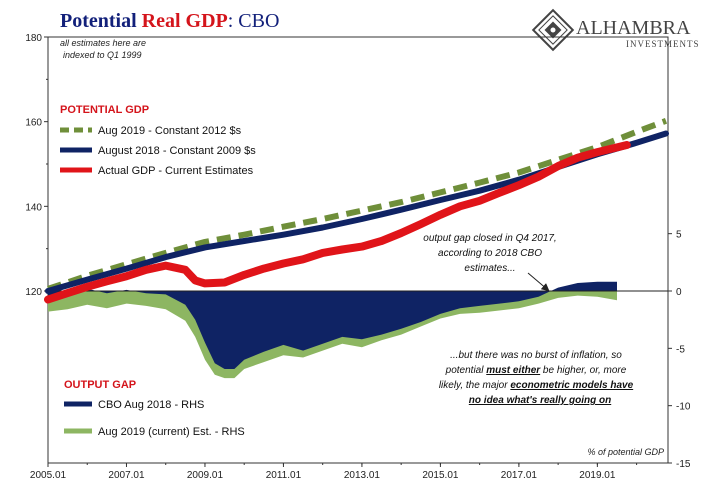 The width and height of the screenshot is (705, 499). I want to click on x-tick-label: 2007.01, so click(126, 475).